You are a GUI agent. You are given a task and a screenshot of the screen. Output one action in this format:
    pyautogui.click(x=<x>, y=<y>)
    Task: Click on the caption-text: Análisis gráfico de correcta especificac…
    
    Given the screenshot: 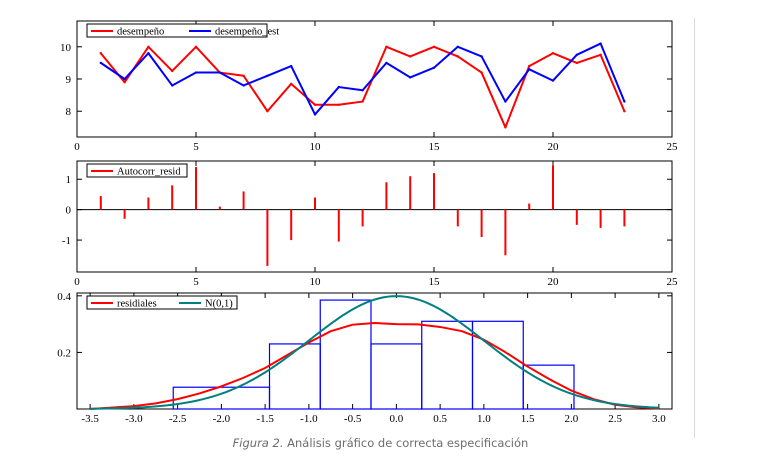 What is the action you would take?
    pyautogui.click(x=408, y=443)
    